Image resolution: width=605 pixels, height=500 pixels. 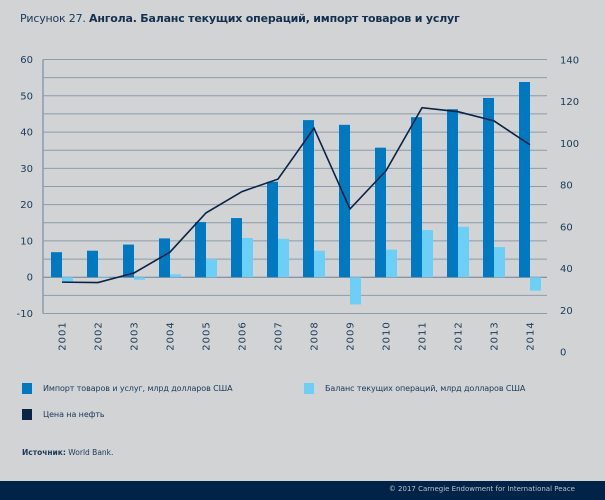 What do you see at coordinates (569, 61) in the screenshot?
I see `right-tick-label: 140` at bounding box center [569, 61].